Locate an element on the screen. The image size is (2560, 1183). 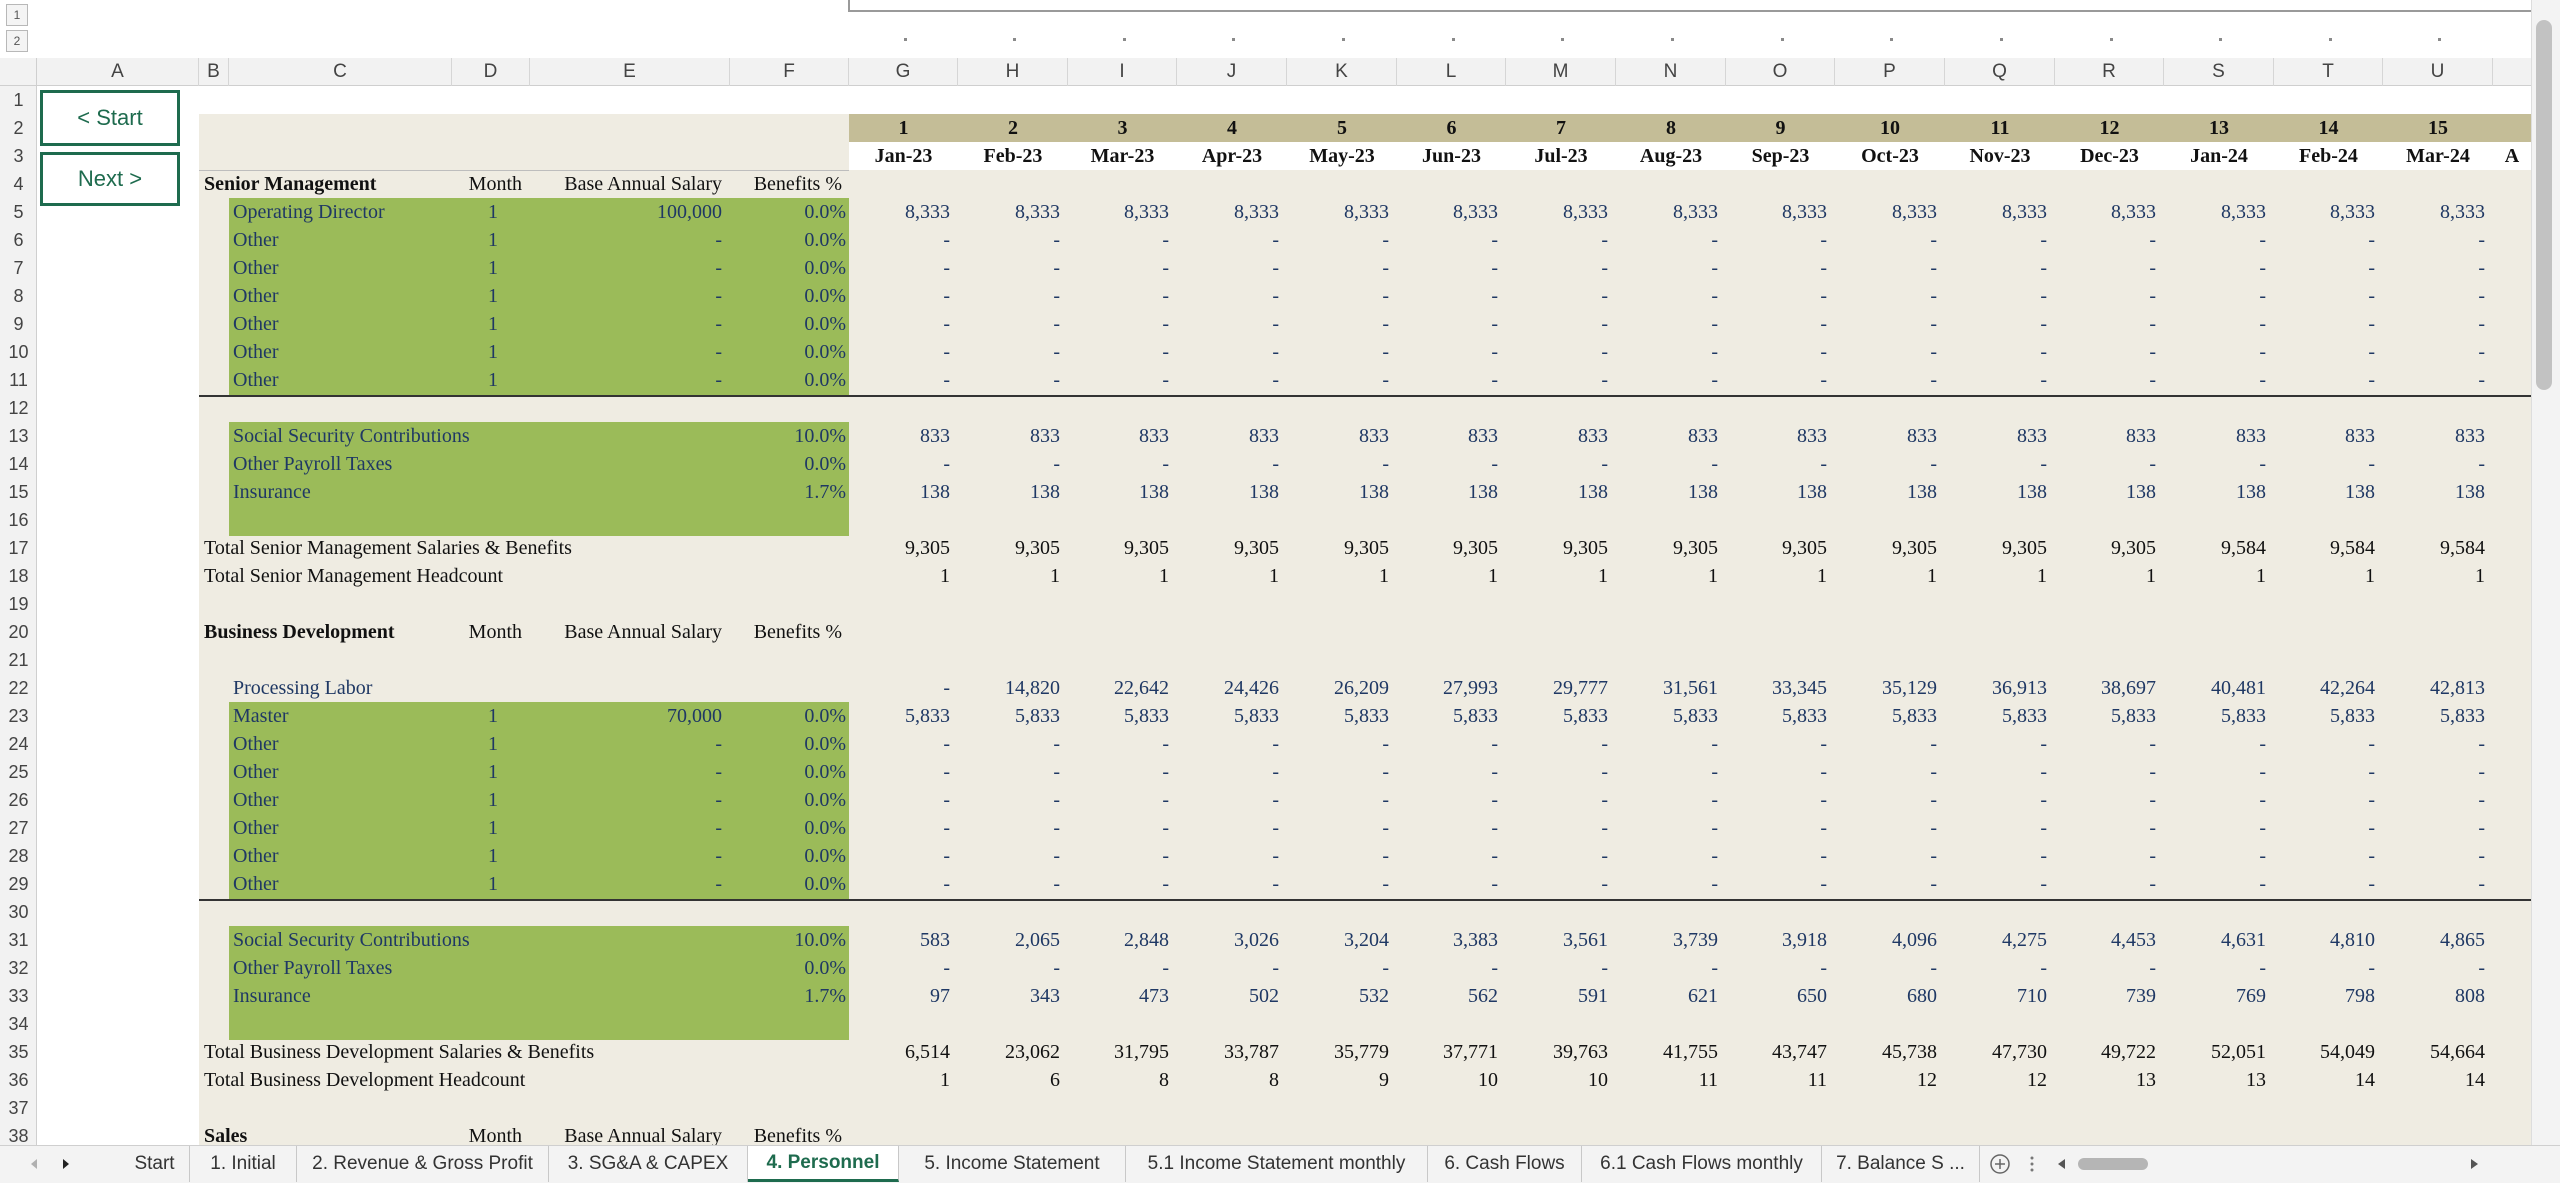
month-header: Feb-24 is located at coordinates (2328, 156).